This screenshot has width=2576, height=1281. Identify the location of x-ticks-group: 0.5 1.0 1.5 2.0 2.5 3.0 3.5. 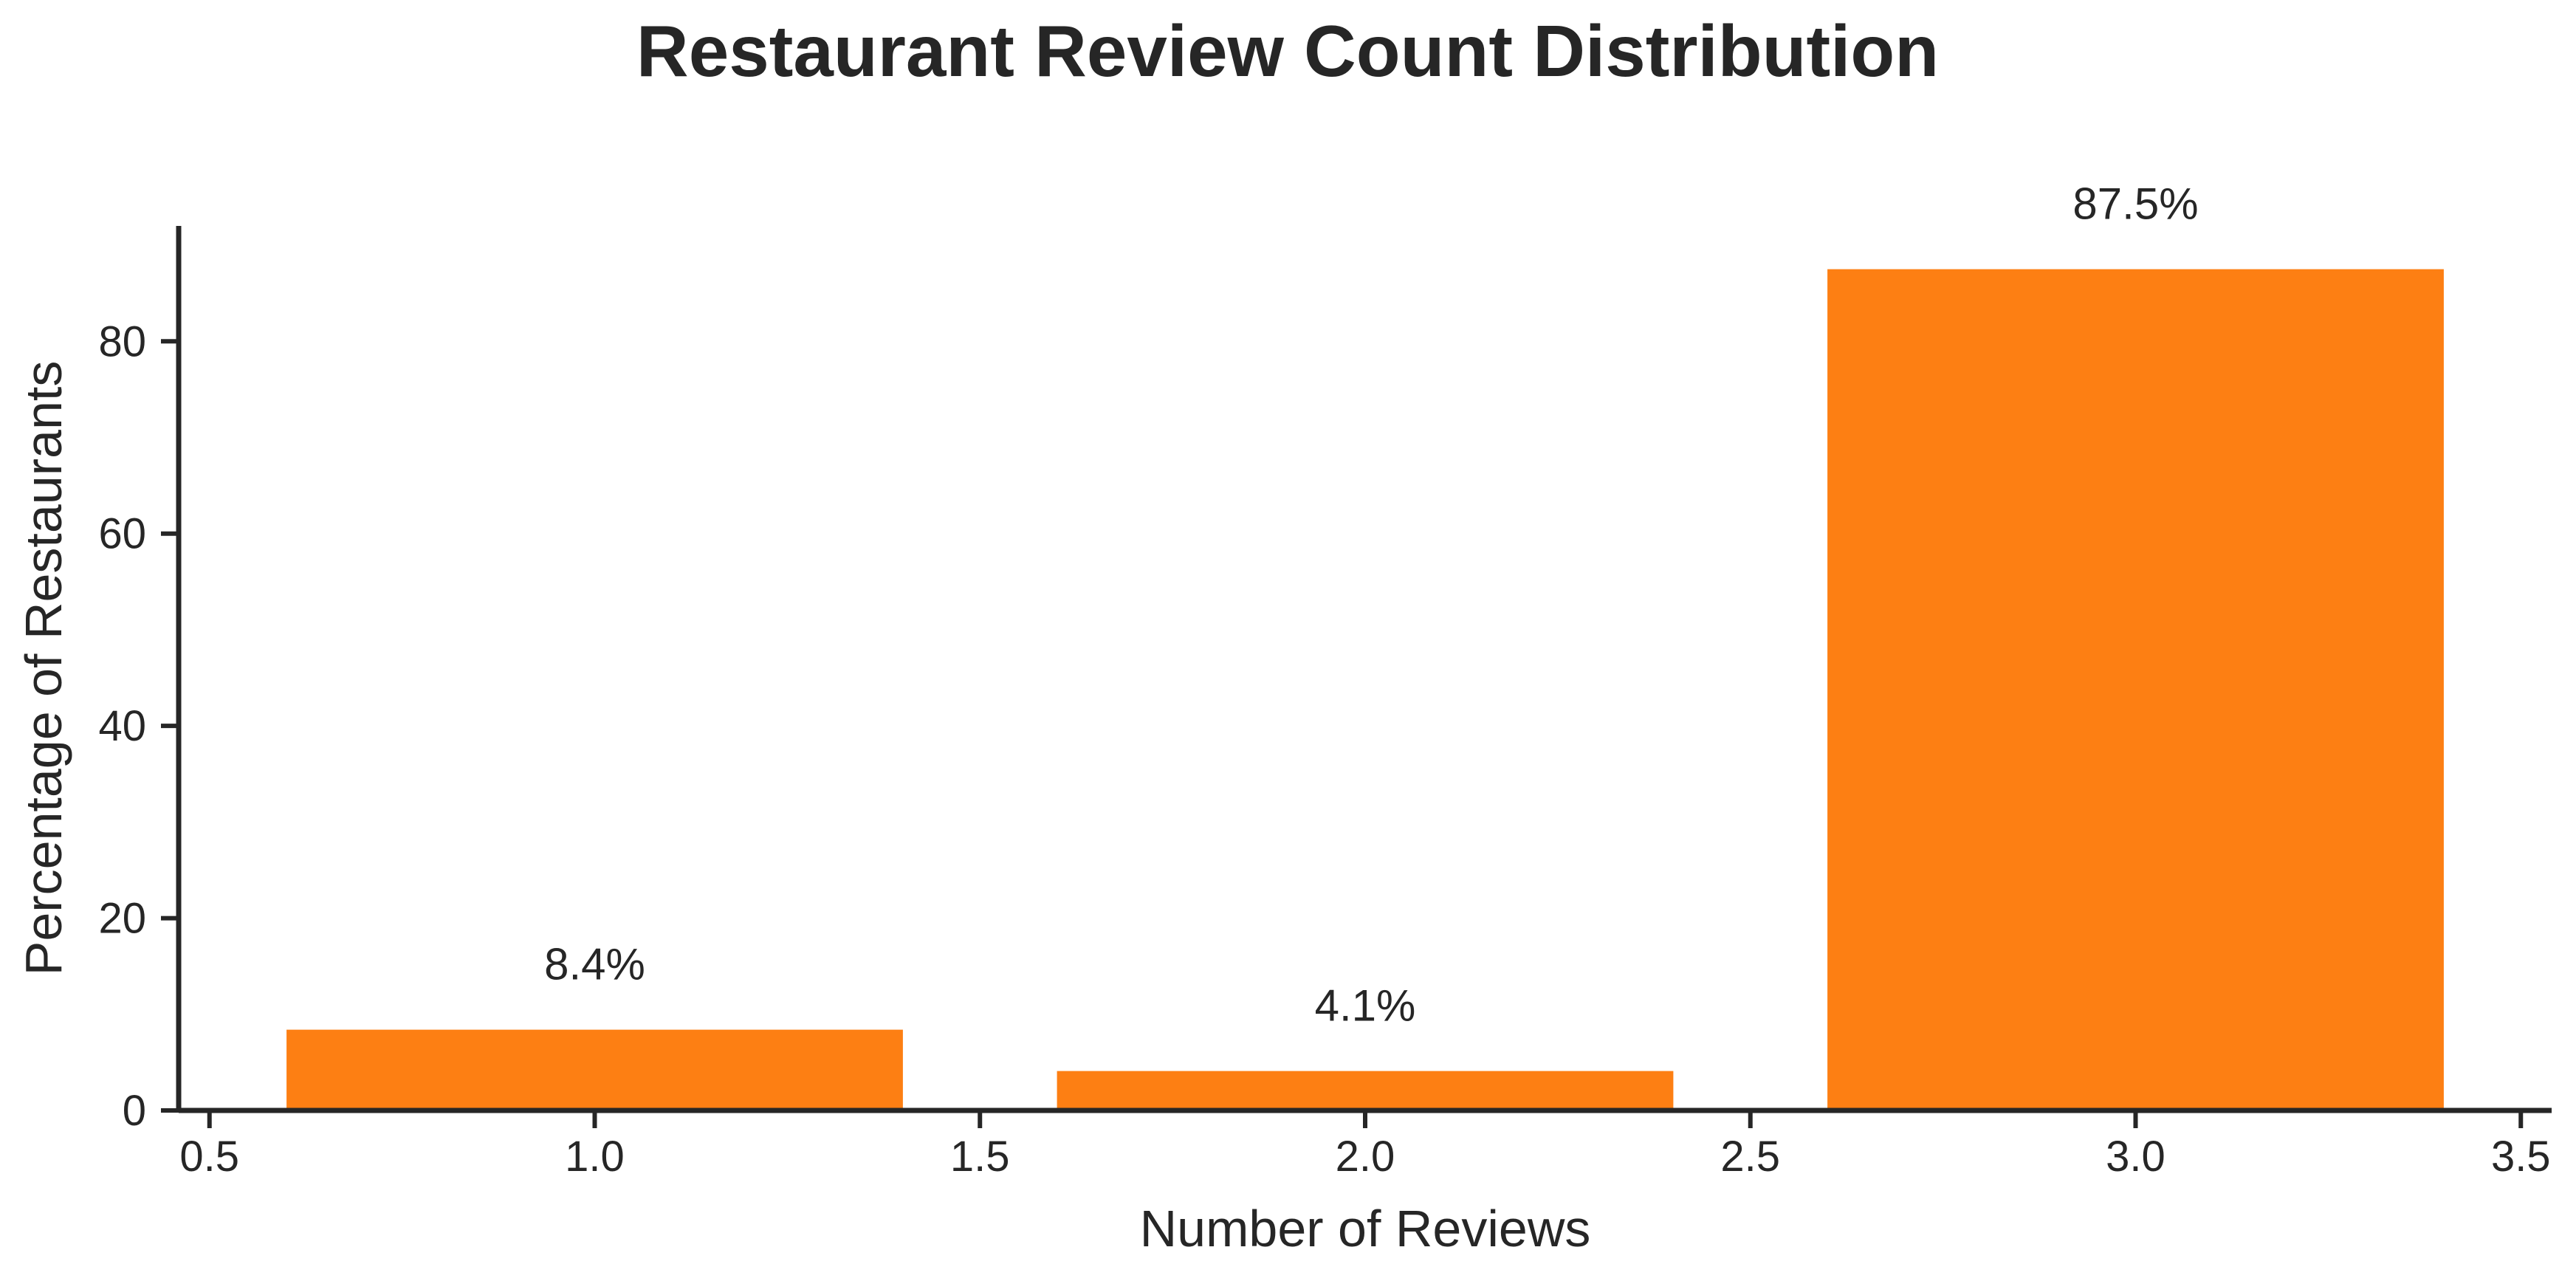
(1365, 1145).